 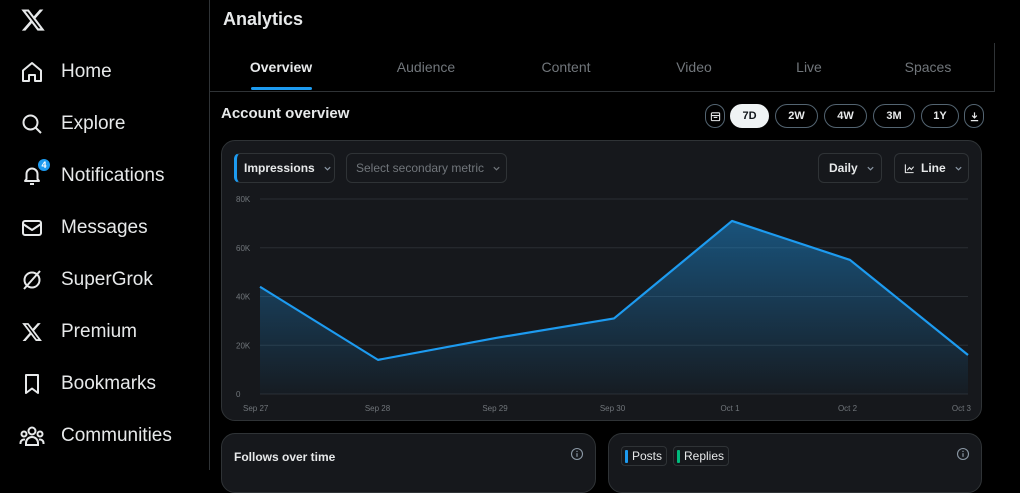 I want to click on nav-notifications: 4 Notifications, so click(x=91, y=176).